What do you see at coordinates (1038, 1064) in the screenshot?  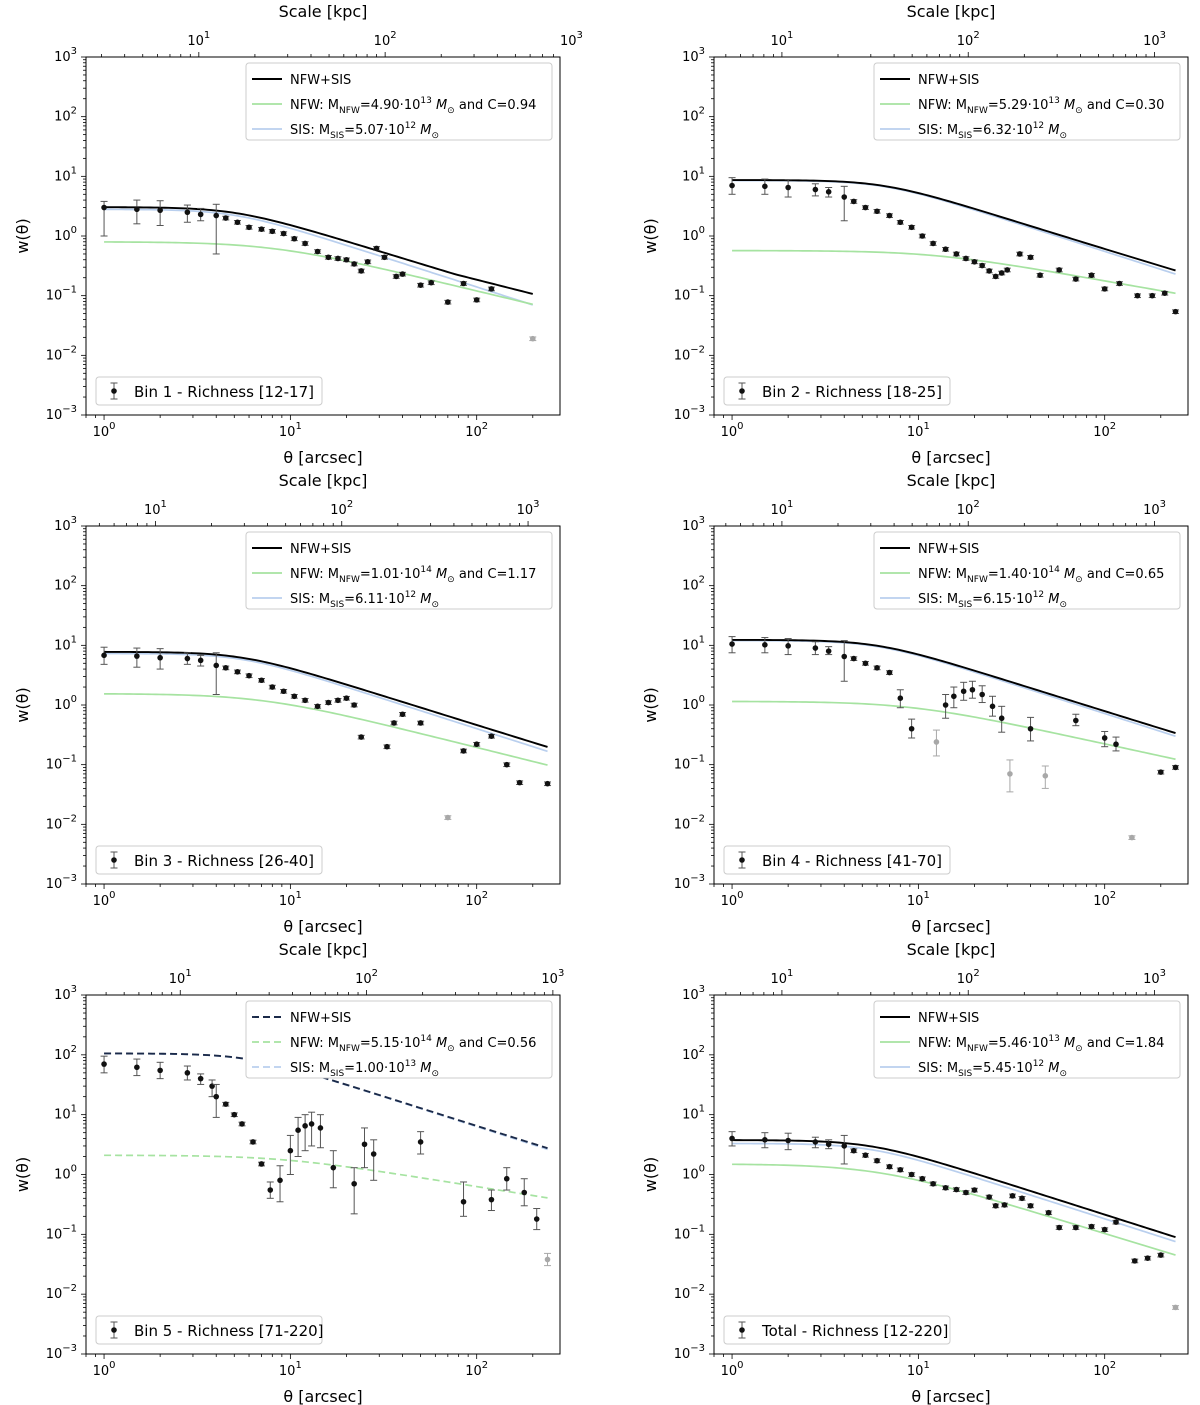 I see `legend-superscript: 12` at bounding box center [1038, 1064].